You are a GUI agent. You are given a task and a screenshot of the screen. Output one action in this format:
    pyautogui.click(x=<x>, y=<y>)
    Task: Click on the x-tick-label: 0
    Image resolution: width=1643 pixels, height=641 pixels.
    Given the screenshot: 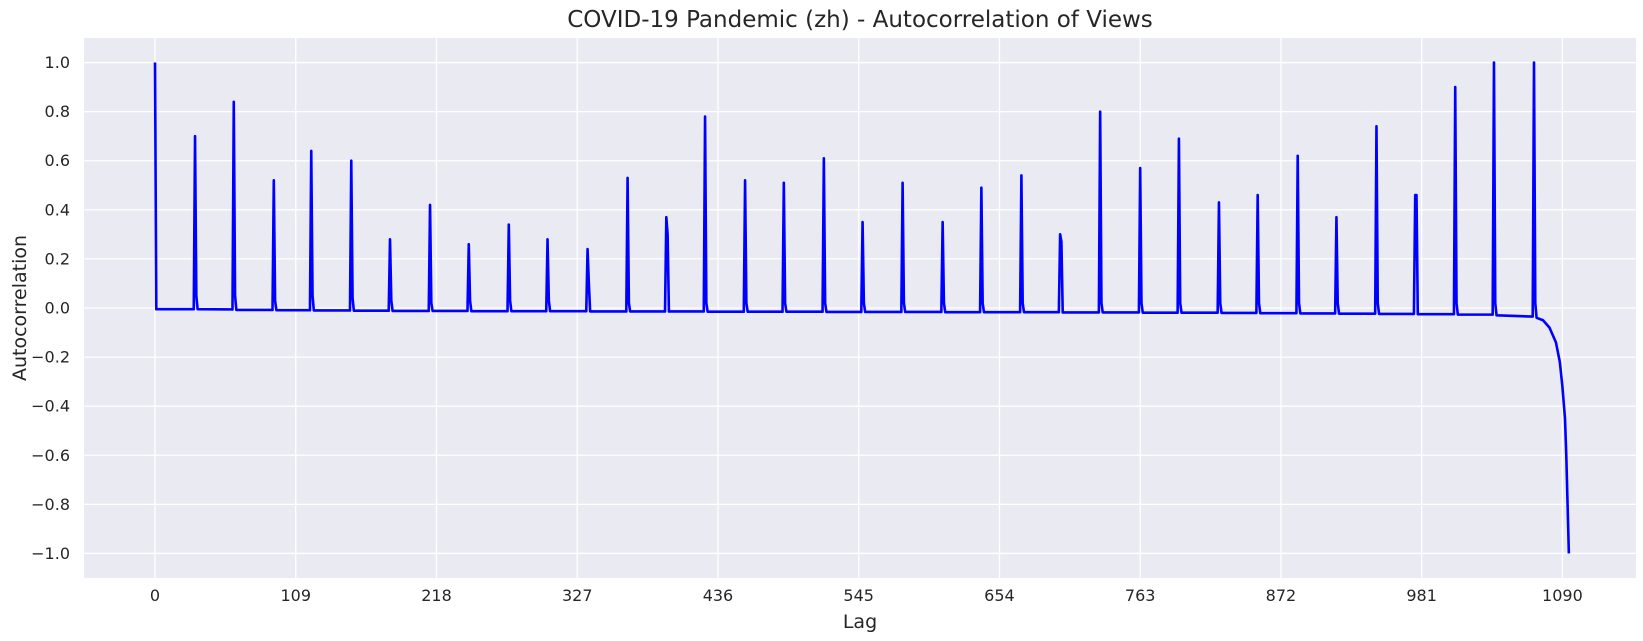 What is the action you would take?
    pyautogui.click(x=155, y=595)
    